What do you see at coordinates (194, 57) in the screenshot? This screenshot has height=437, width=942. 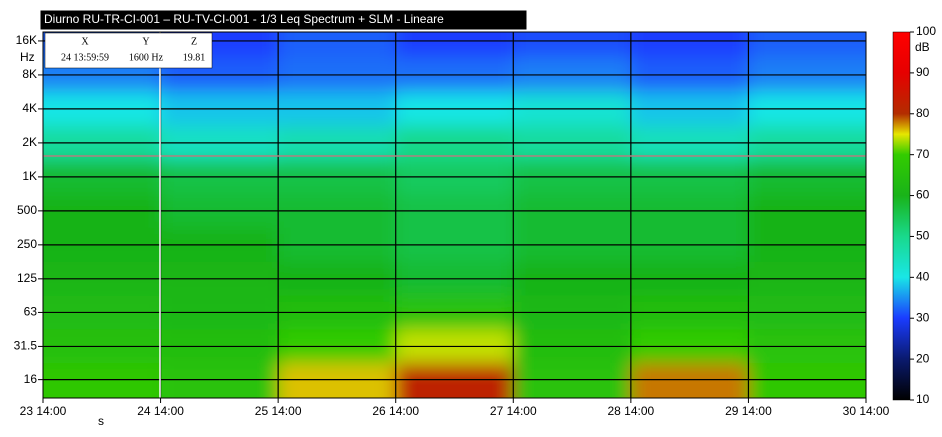 I see `cursor-value: 19.81` at bounding box center [194, 57].